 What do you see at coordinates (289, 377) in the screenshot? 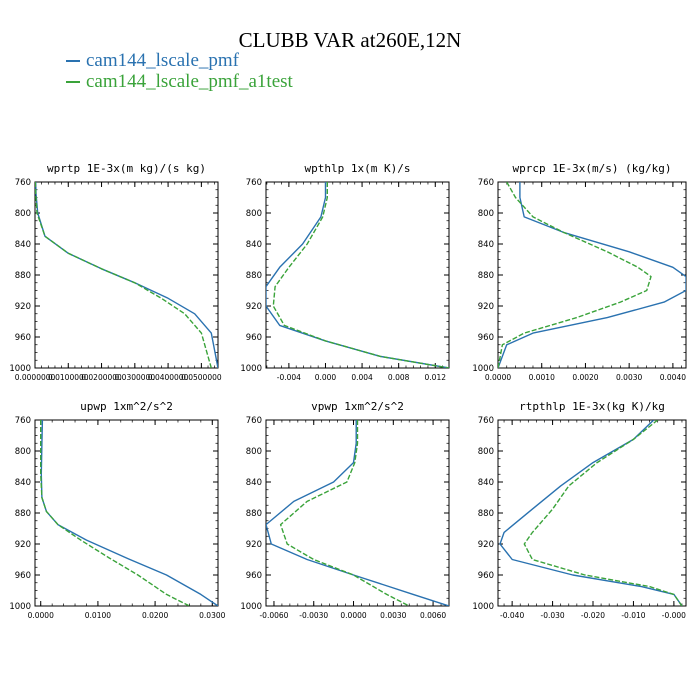
I see `x-tick-label: -0.004` at bounding box center [289, 377].